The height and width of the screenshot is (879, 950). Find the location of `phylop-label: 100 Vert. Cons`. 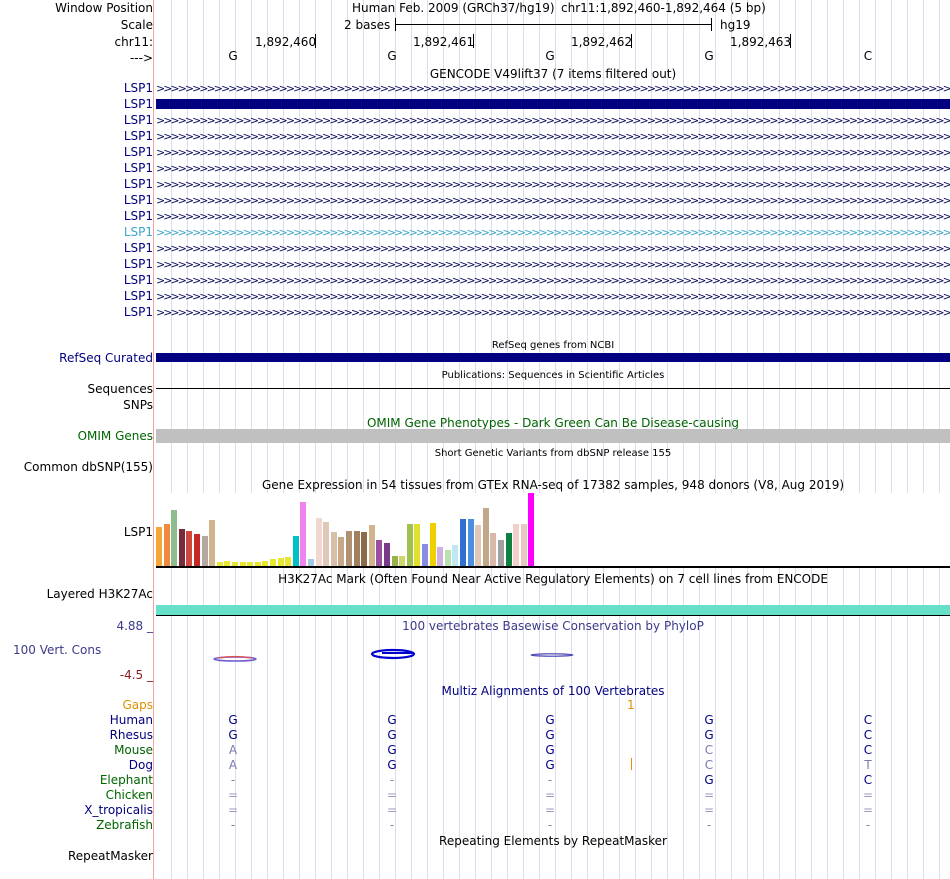

phylop-label: 100 Vert. Cons is located at coordinates (57, 650).